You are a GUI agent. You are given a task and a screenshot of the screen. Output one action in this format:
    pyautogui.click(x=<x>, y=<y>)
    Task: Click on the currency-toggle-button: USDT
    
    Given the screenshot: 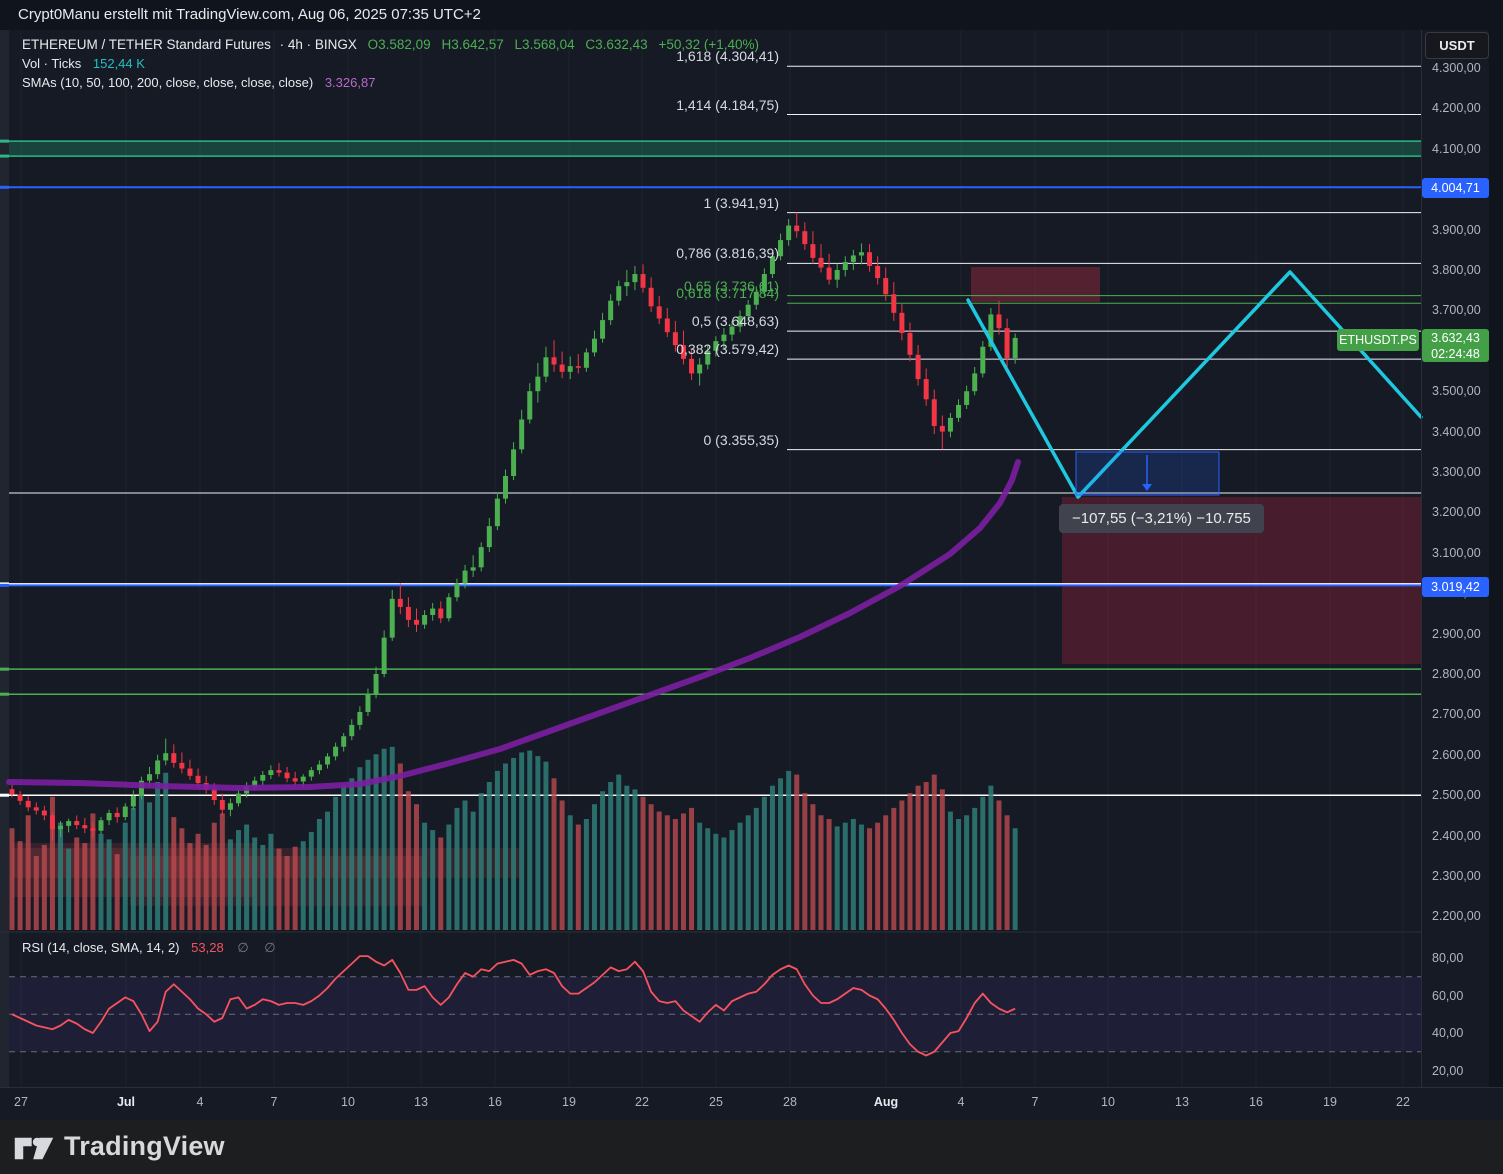 What is the action you would take?
    pyautogui.click(x=1457, y=45)
    